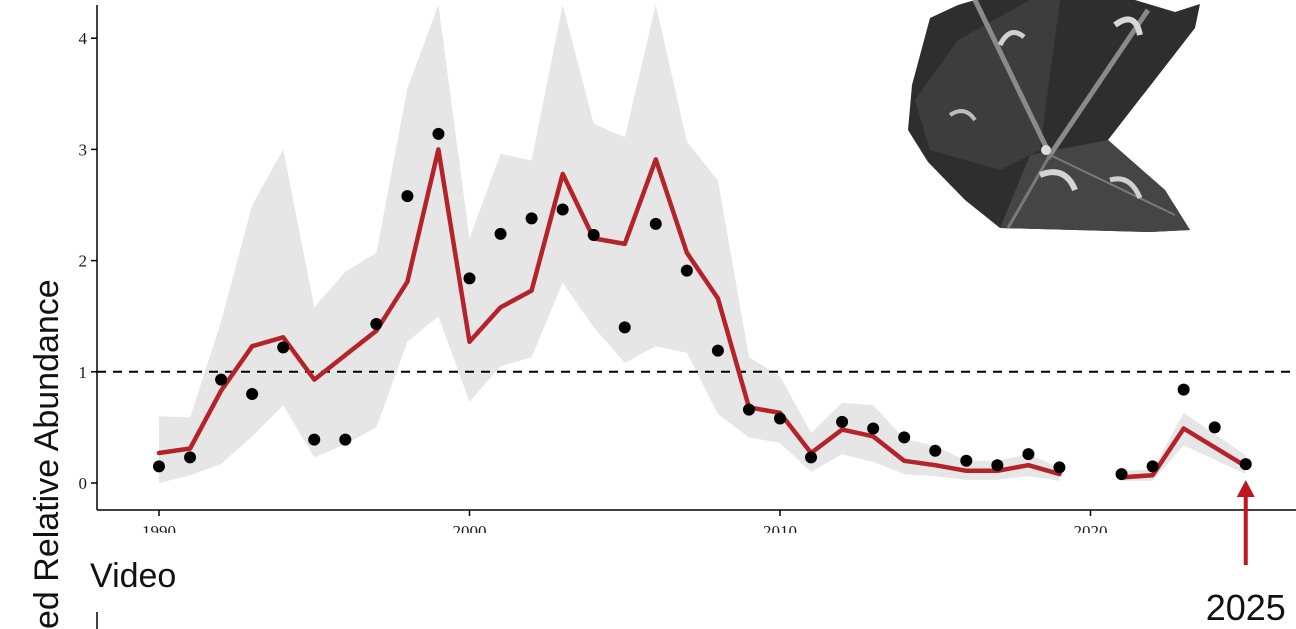 The height and width of the screenshot is (629, 1296). Describe the element at coordinates (562, 209) in the screenshot. I see `data-point-2003` at that location.